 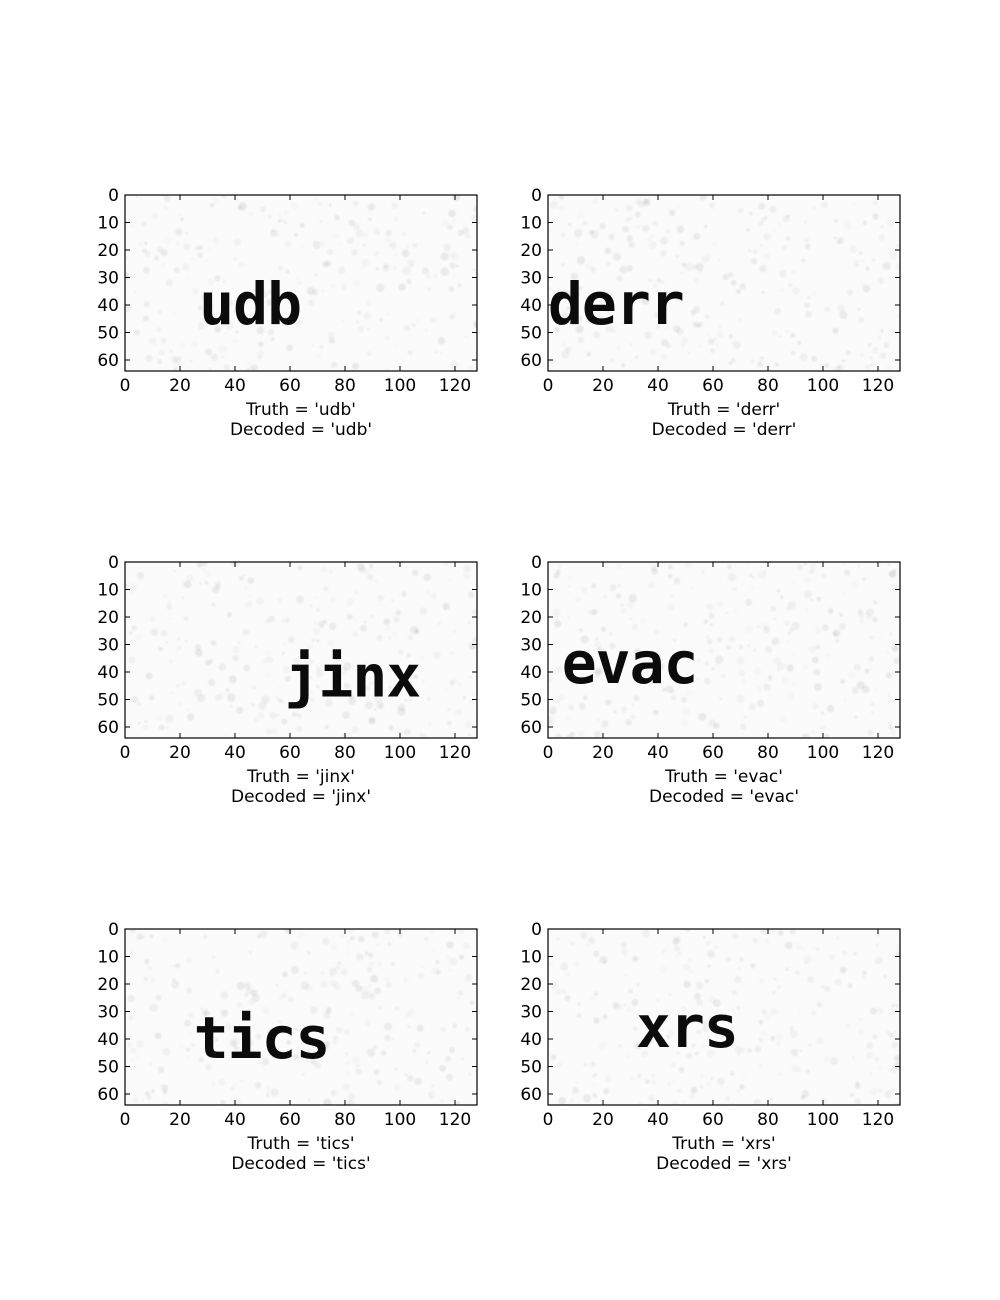 What do you see at coordinates (180, 753) in the screenshot?
I see `x-tick-label: 20` at bounding box center [180, 753].